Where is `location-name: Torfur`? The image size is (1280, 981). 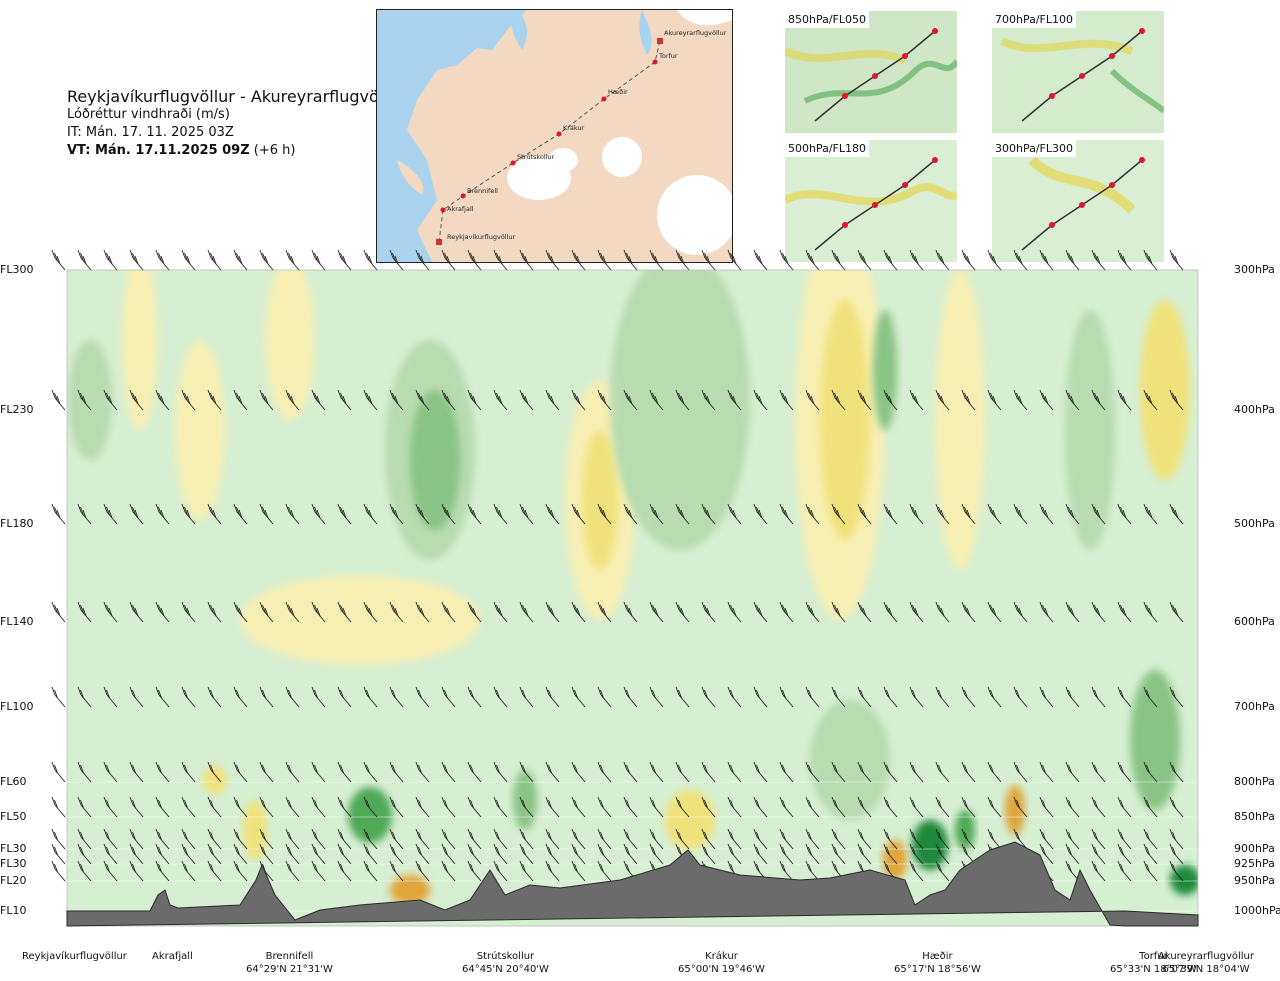
location-name: Torfur is located at coordinates (1153, 956).